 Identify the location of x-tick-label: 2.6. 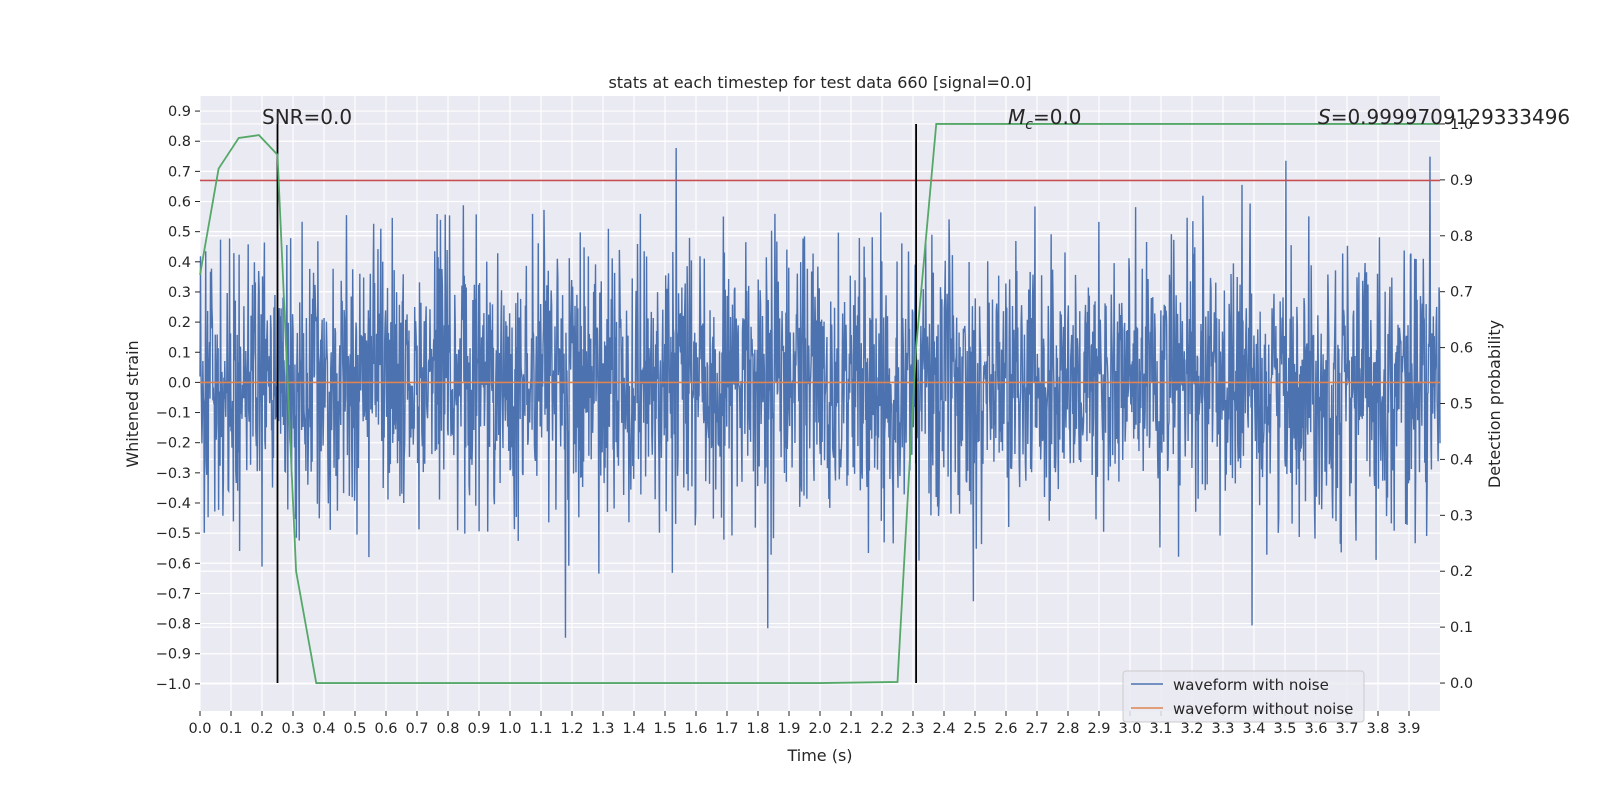
(1005, 729).